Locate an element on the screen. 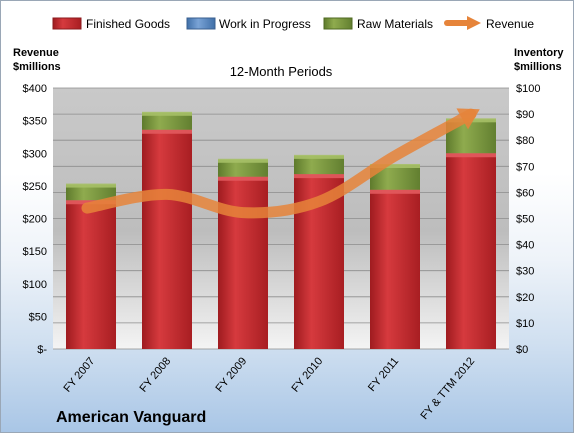 The image size is (574, 433). x-tick-label: FY 2007 is located at coordinates (80, 374).